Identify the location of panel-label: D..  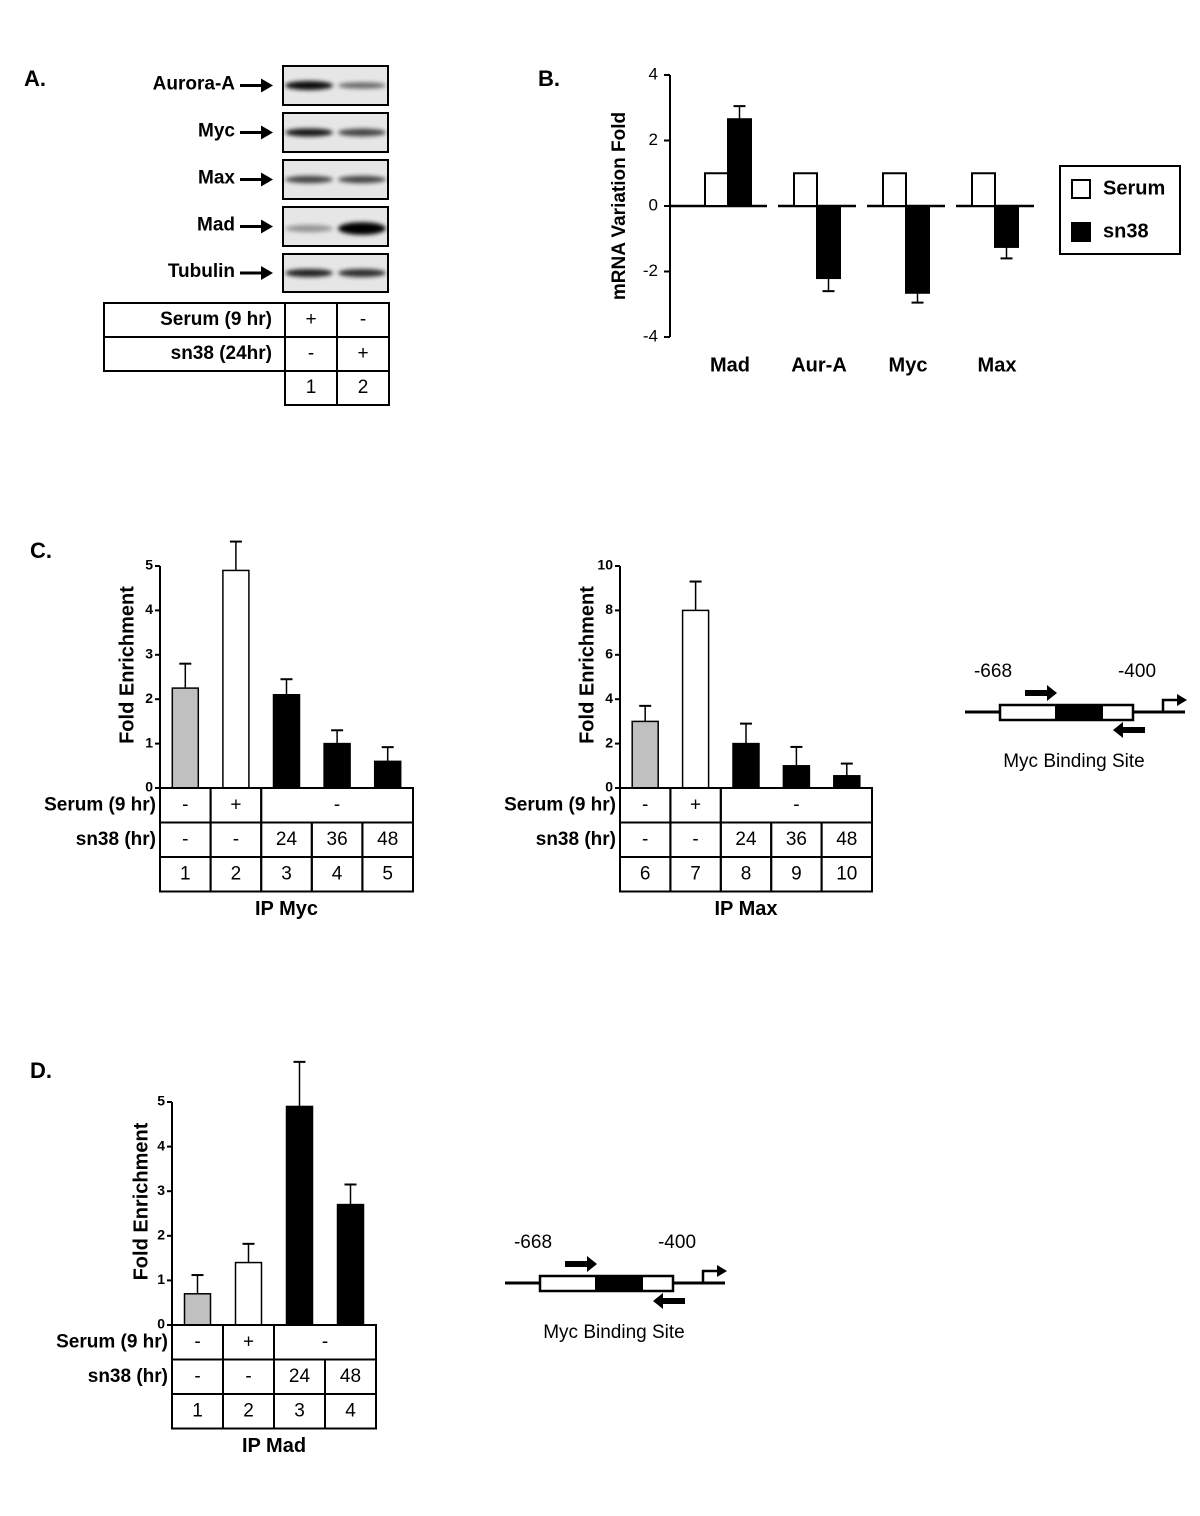
(41, 1070).